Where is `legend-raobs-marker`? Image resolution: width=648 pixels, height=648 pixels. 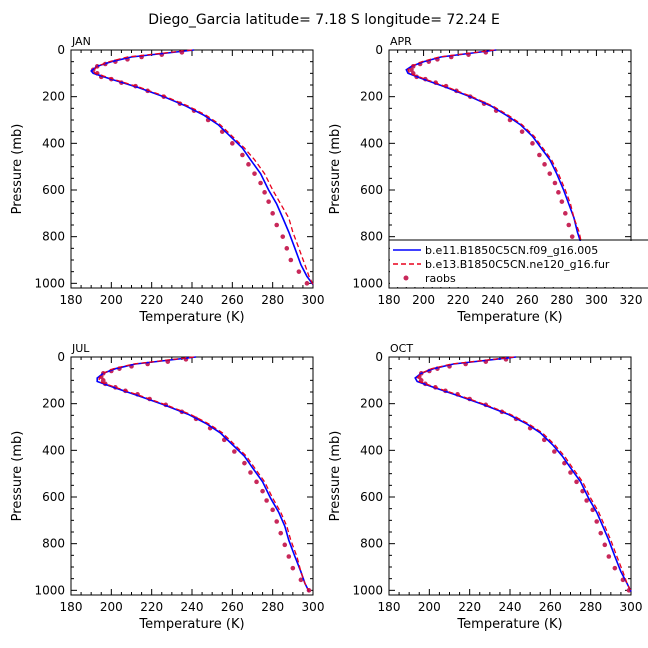
legend-raobs-marker is located at coordinates (406, 278).